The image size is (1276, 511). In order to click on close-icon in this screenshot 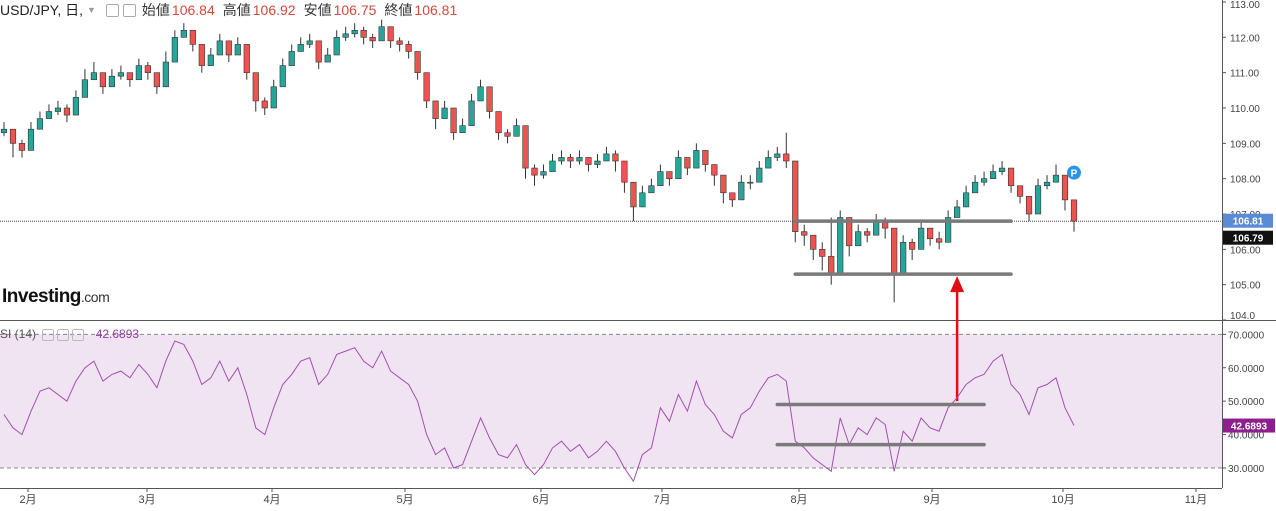, I will do `click(78, 334)`.